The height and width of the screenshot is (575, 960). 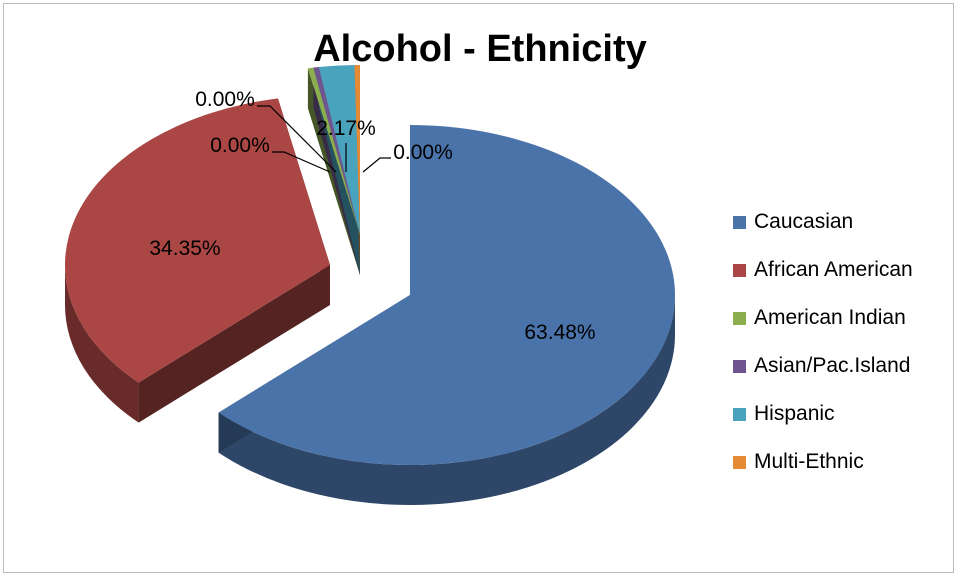 What do you see at coordinates (357, 150) in the screenshot?
I see `slice-multi-ethnic` at bounding box center [357, 150].